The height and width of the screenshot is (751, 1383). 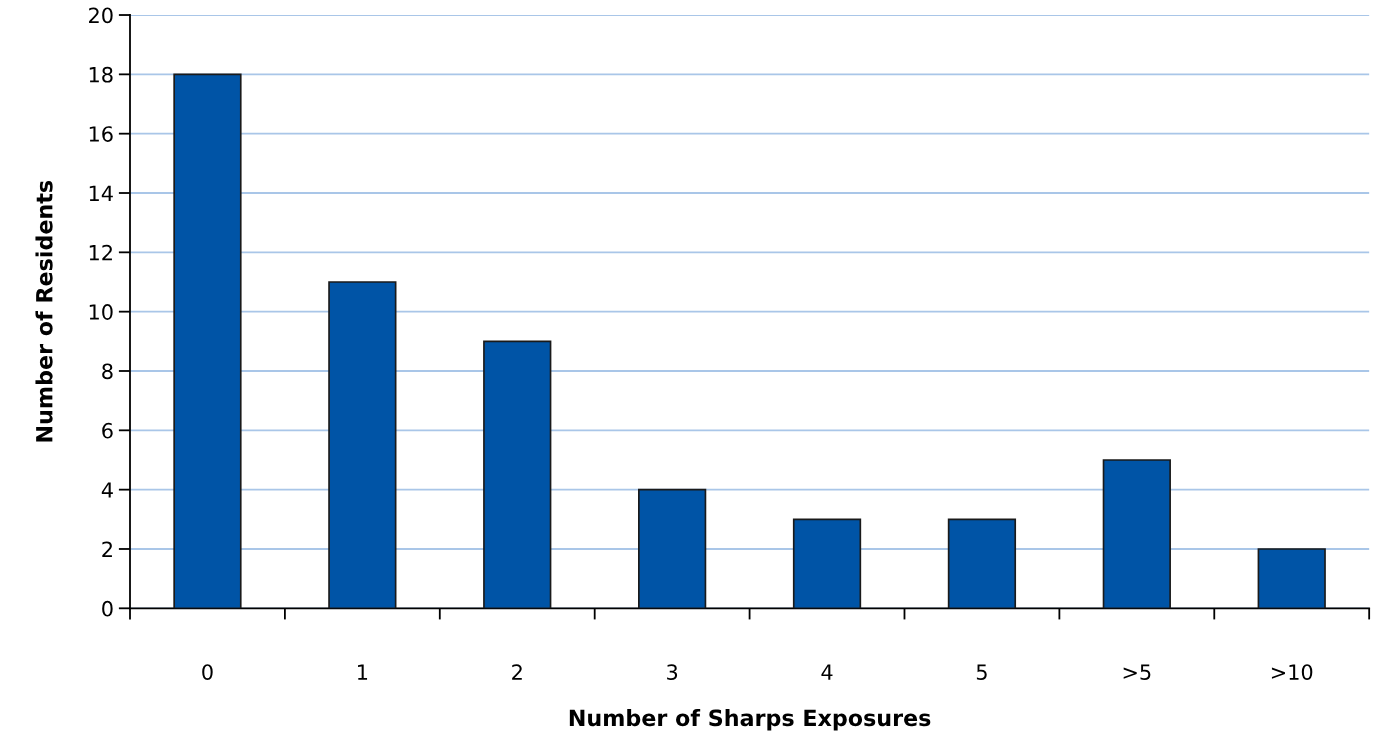 I want to click on x-tick-label: 5, so click(x=981, y=672).